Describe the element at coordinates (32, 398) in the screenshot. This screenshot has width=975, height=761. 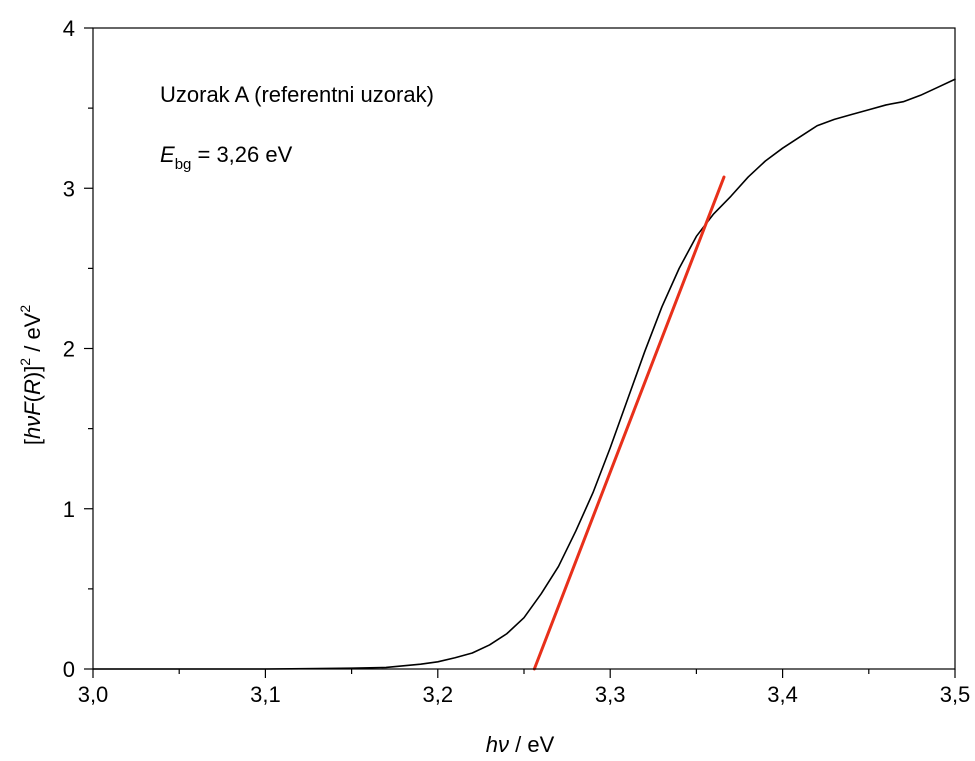
I see `y-axis-title-paren-open: (` at that location.